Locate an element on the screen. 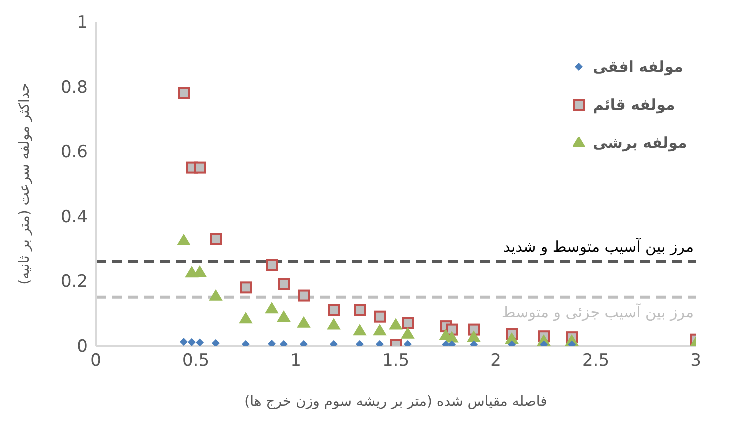 This screenshot has height=423, width=731. legend-label: مولفه برشی is located at coordinates (640, 143).